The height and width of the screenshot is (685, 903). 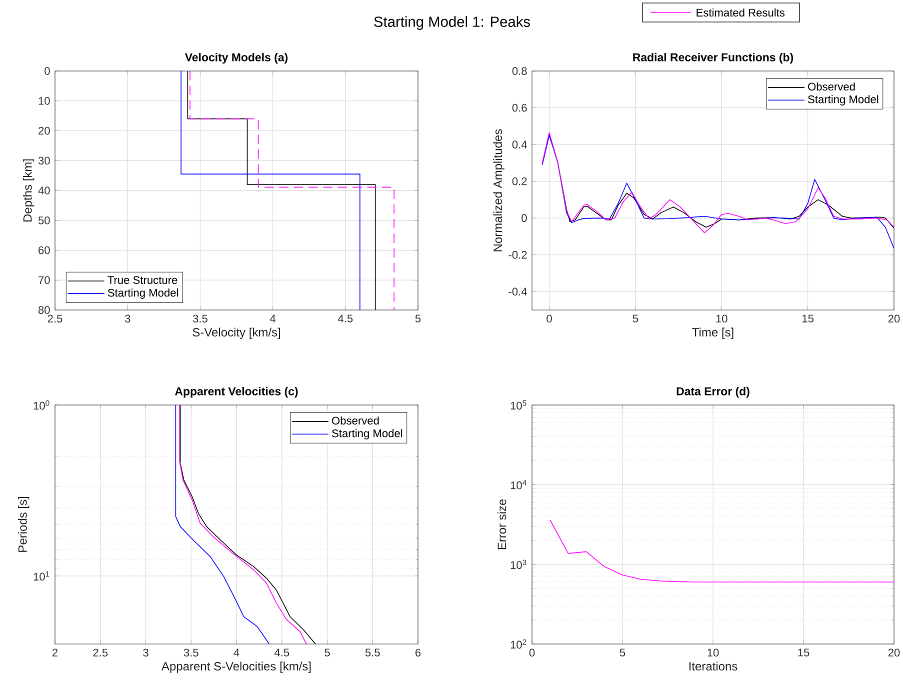 What do you see at coordinates (55, 652) in the screenshot?
I see `x-tick-label: 2` at bounding box center [55, 652].